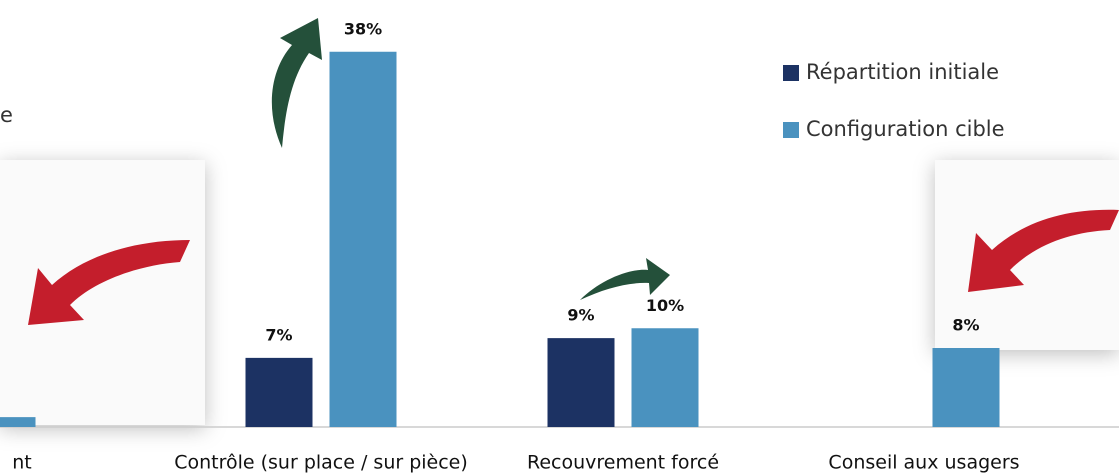 The width and height of the screenshot is (1119, 474). Describe the element at coordinates (22, 463) in the screenshot. I see `x-tick-label: nt` at that location.